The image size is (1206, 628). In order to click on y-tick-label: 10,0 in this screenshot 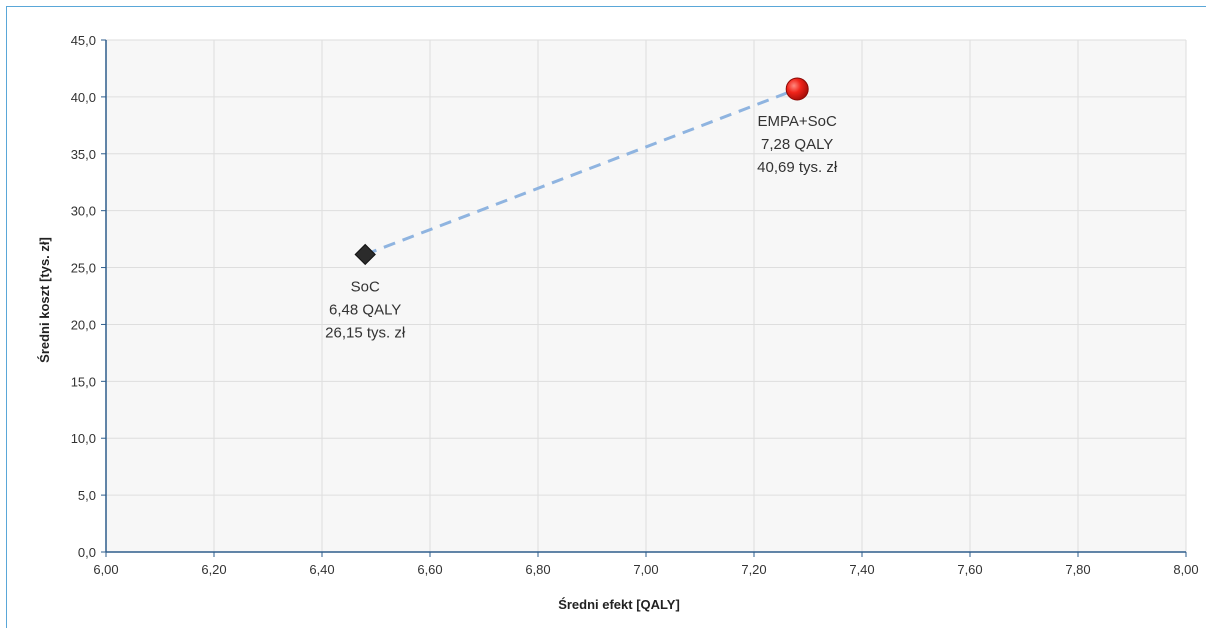, I will do `click(83, 438)`.